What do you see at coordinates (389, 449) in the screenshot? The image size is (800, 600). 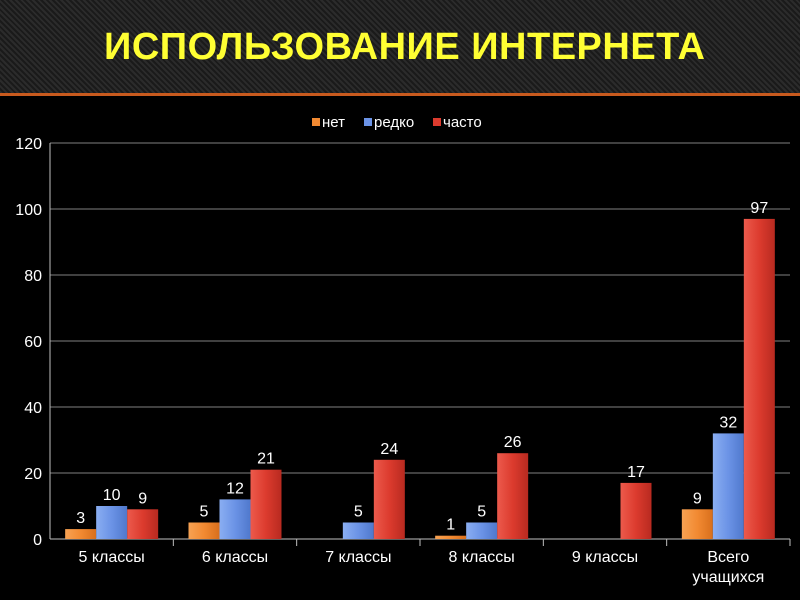 I see `data-label: 24` at bounding box center [389, 449].